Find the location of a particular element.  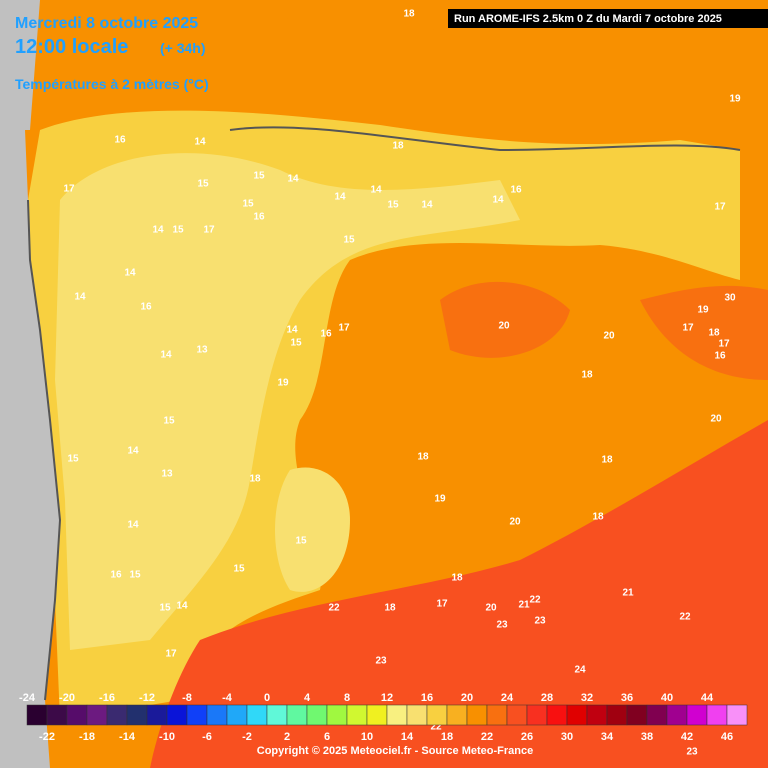

legend-label: 22 is located at coordinates (487, 737).